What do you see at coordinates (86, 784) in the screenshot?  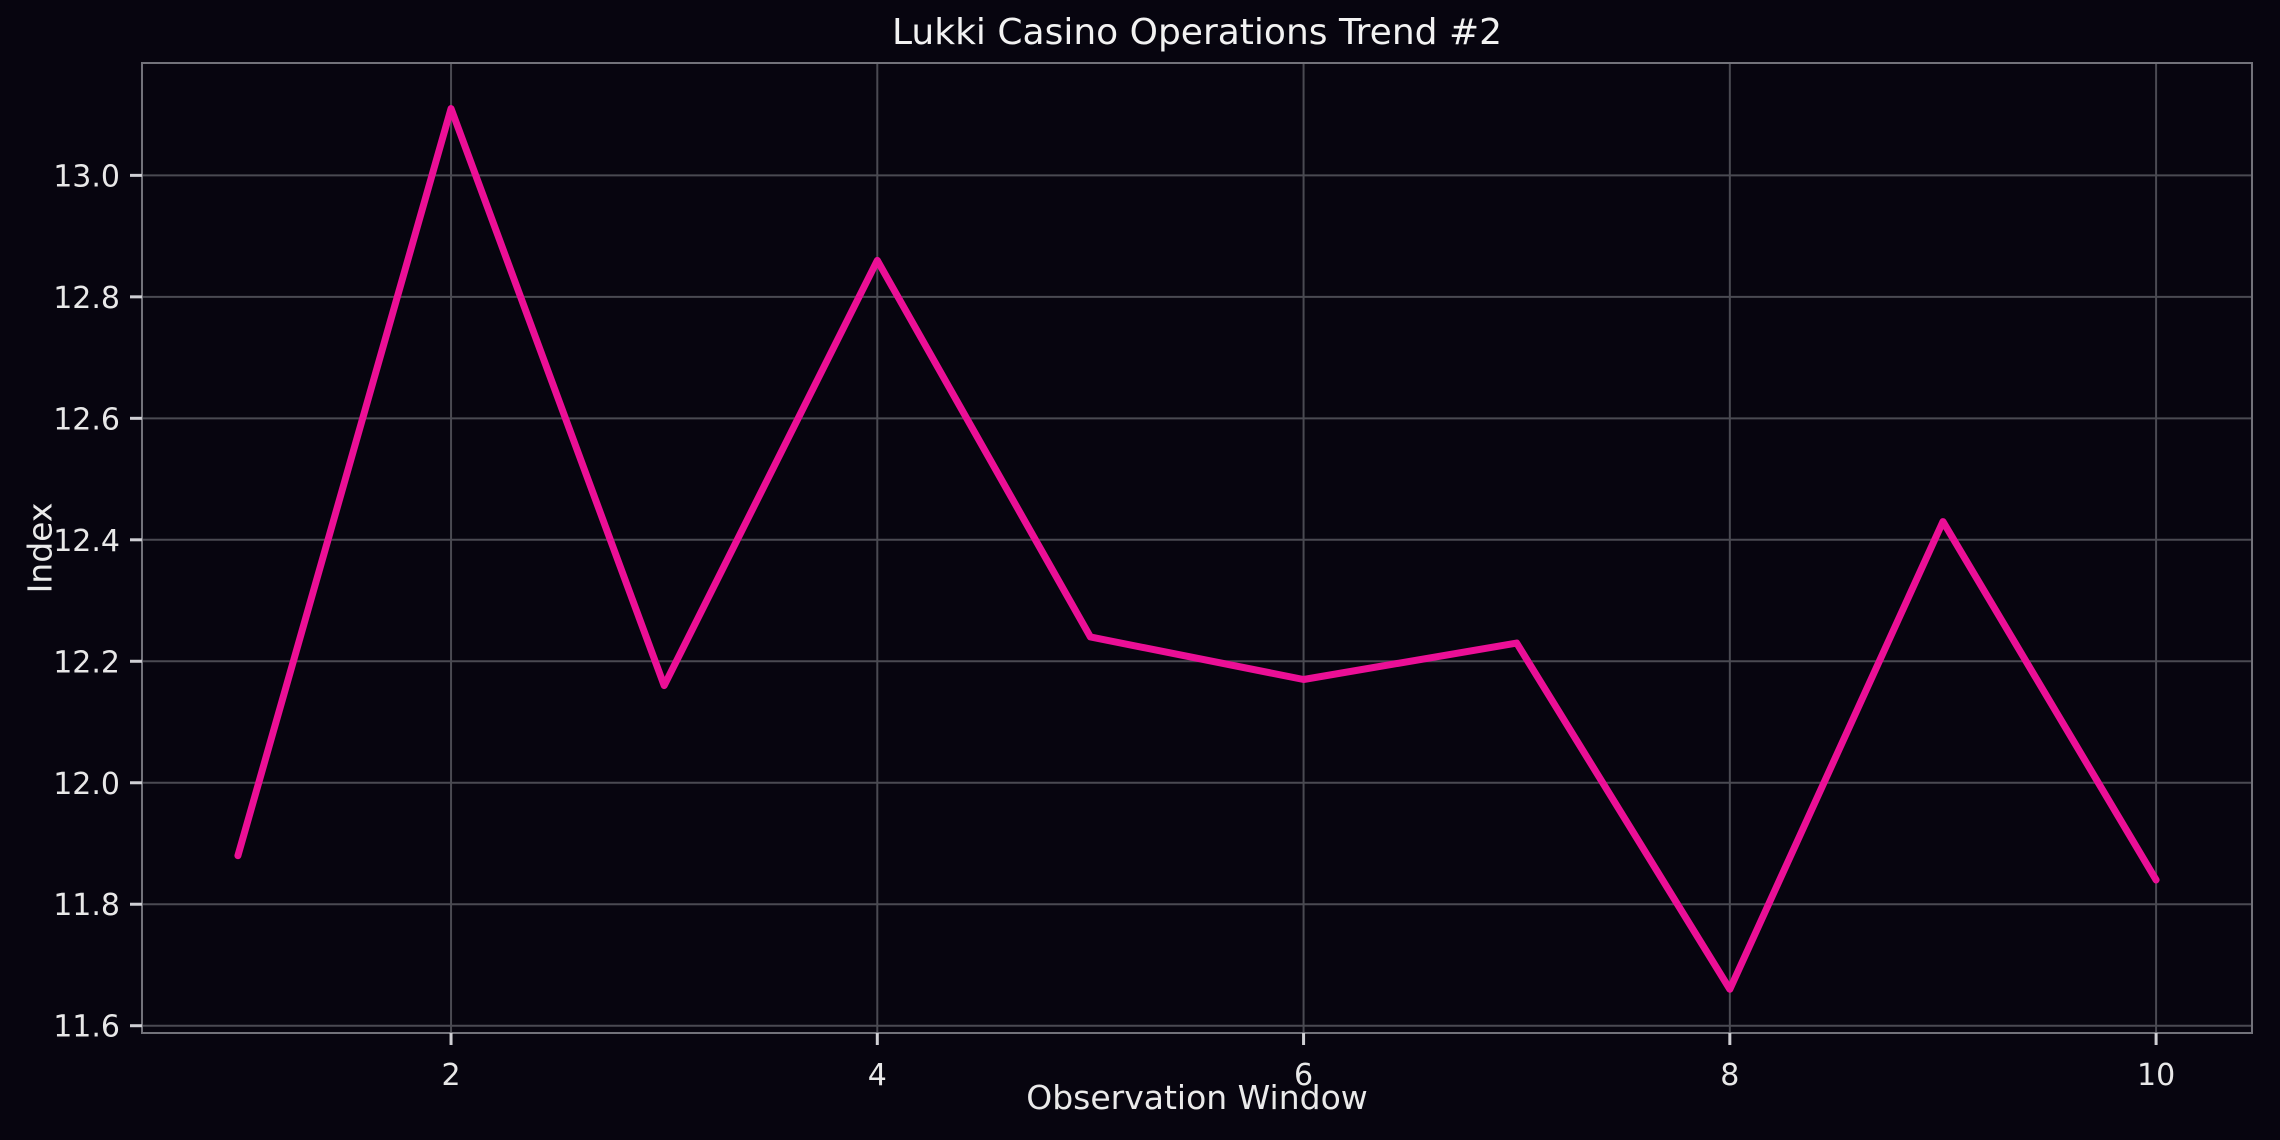 I see `y-tick-label: 12.0` at bounding box center [86, 784].